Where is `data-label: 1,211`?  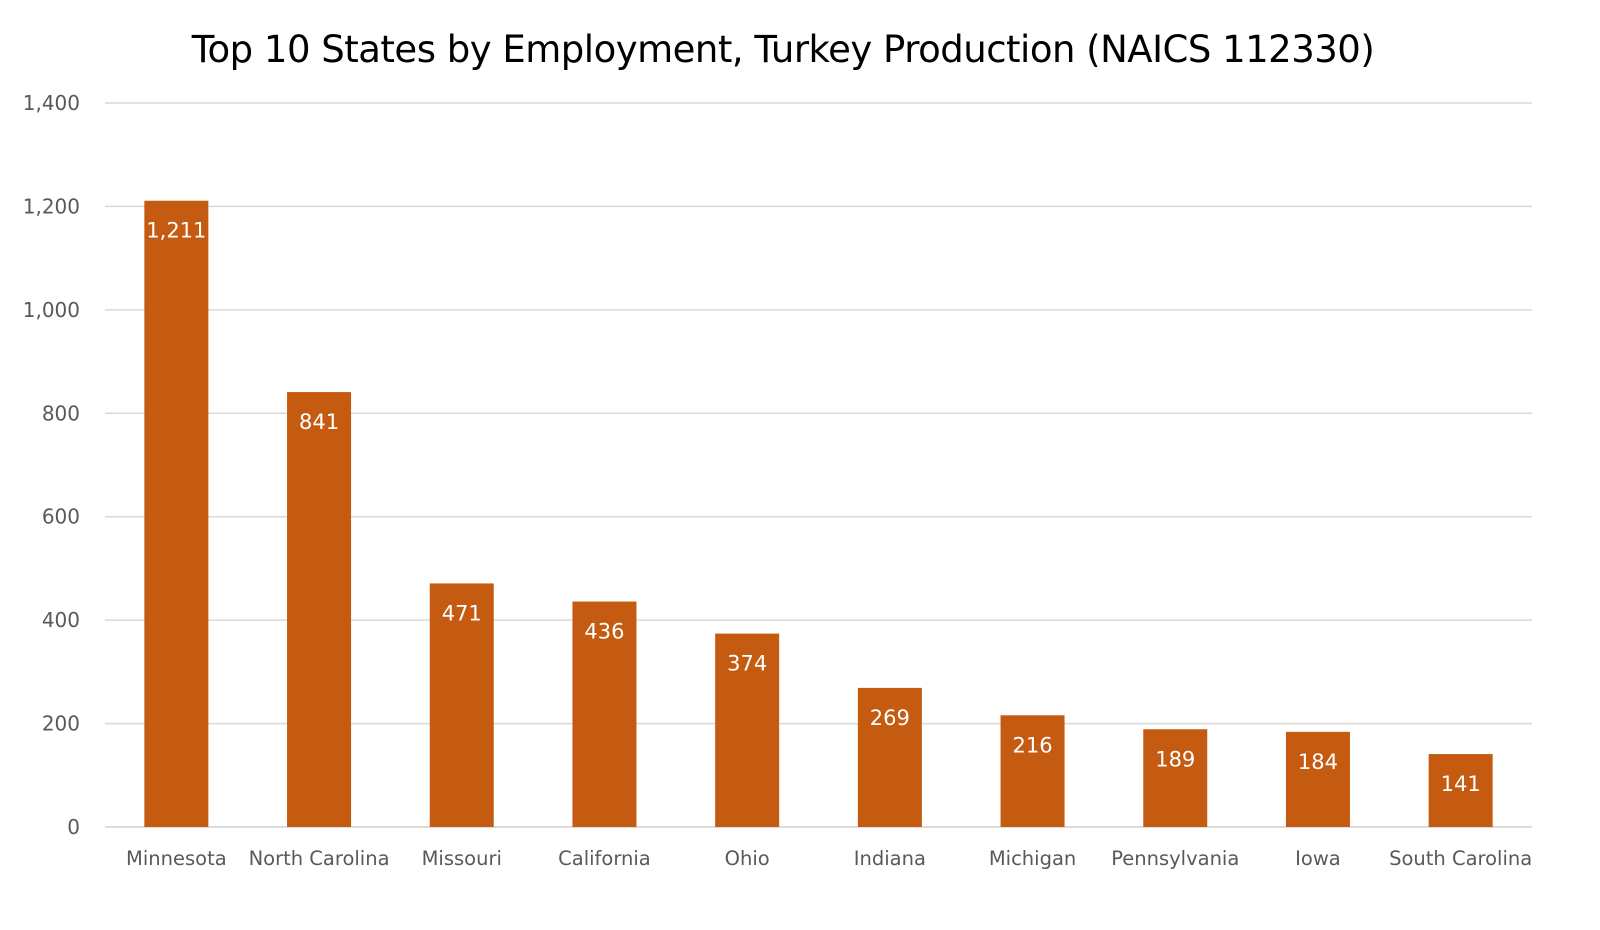
data-label: 1,211 is located at coordinates (176, 231).